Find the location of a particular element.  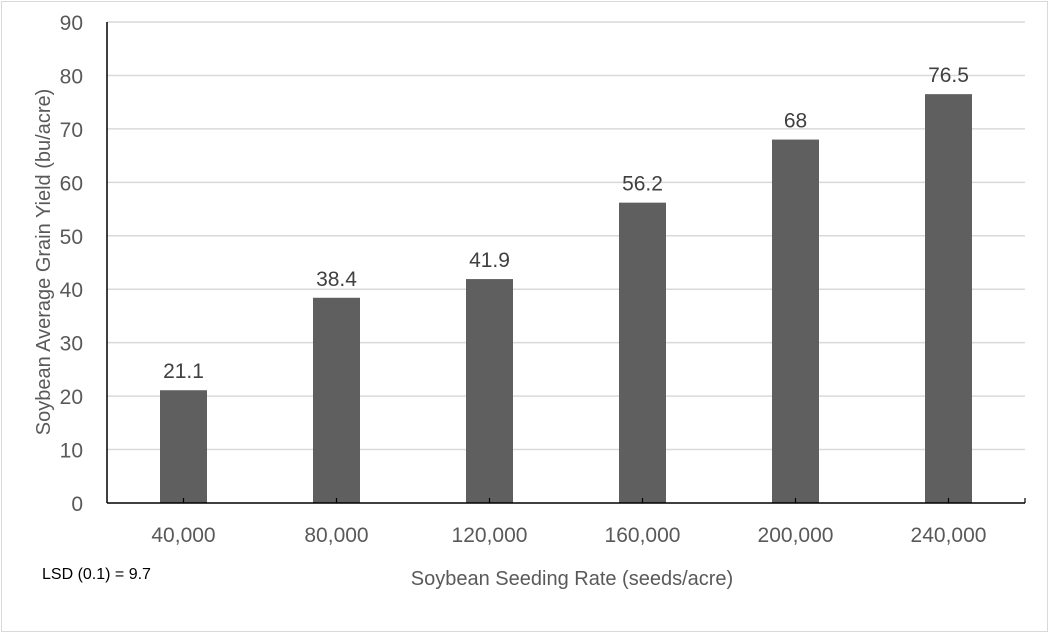

x-tick-label: 160,000 is located at coordinates (643, 535).